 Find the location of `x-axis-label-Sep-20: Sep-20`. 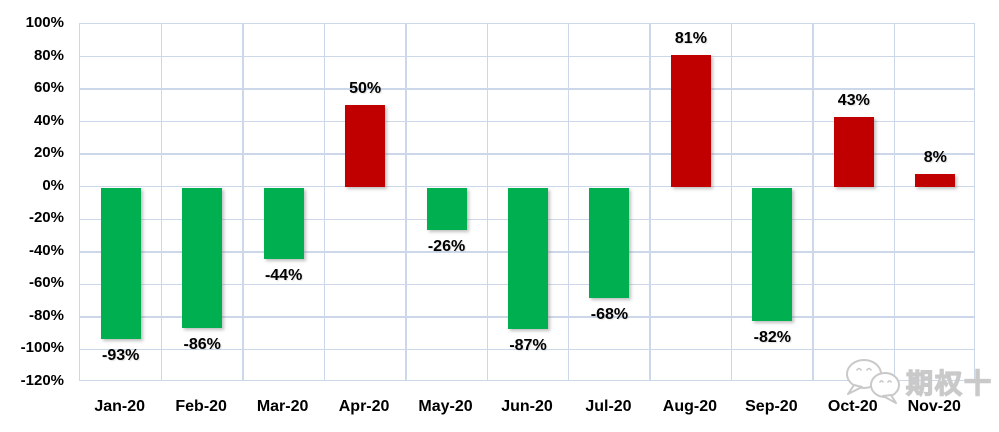

x-axis-label-Sep-20: Sep-20 is located at coordinates (771, 406).